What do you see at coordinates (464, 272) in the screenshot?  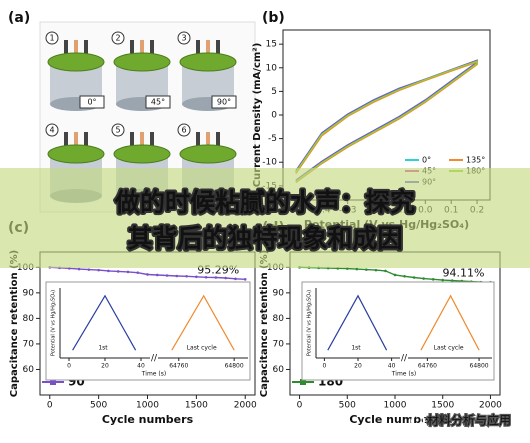 I see `annotation: 94.11%` at bounding box center [464, 272].